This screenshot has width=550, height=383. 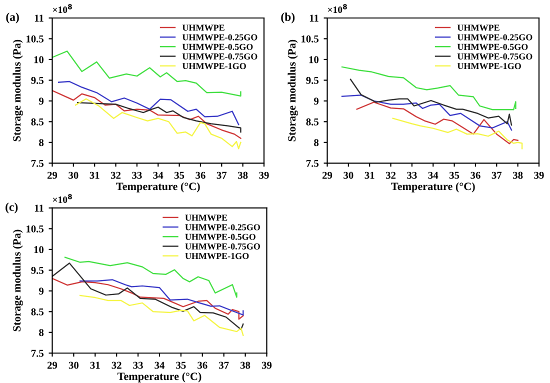 I want to click on text: (a), so click(x=12, y=18).